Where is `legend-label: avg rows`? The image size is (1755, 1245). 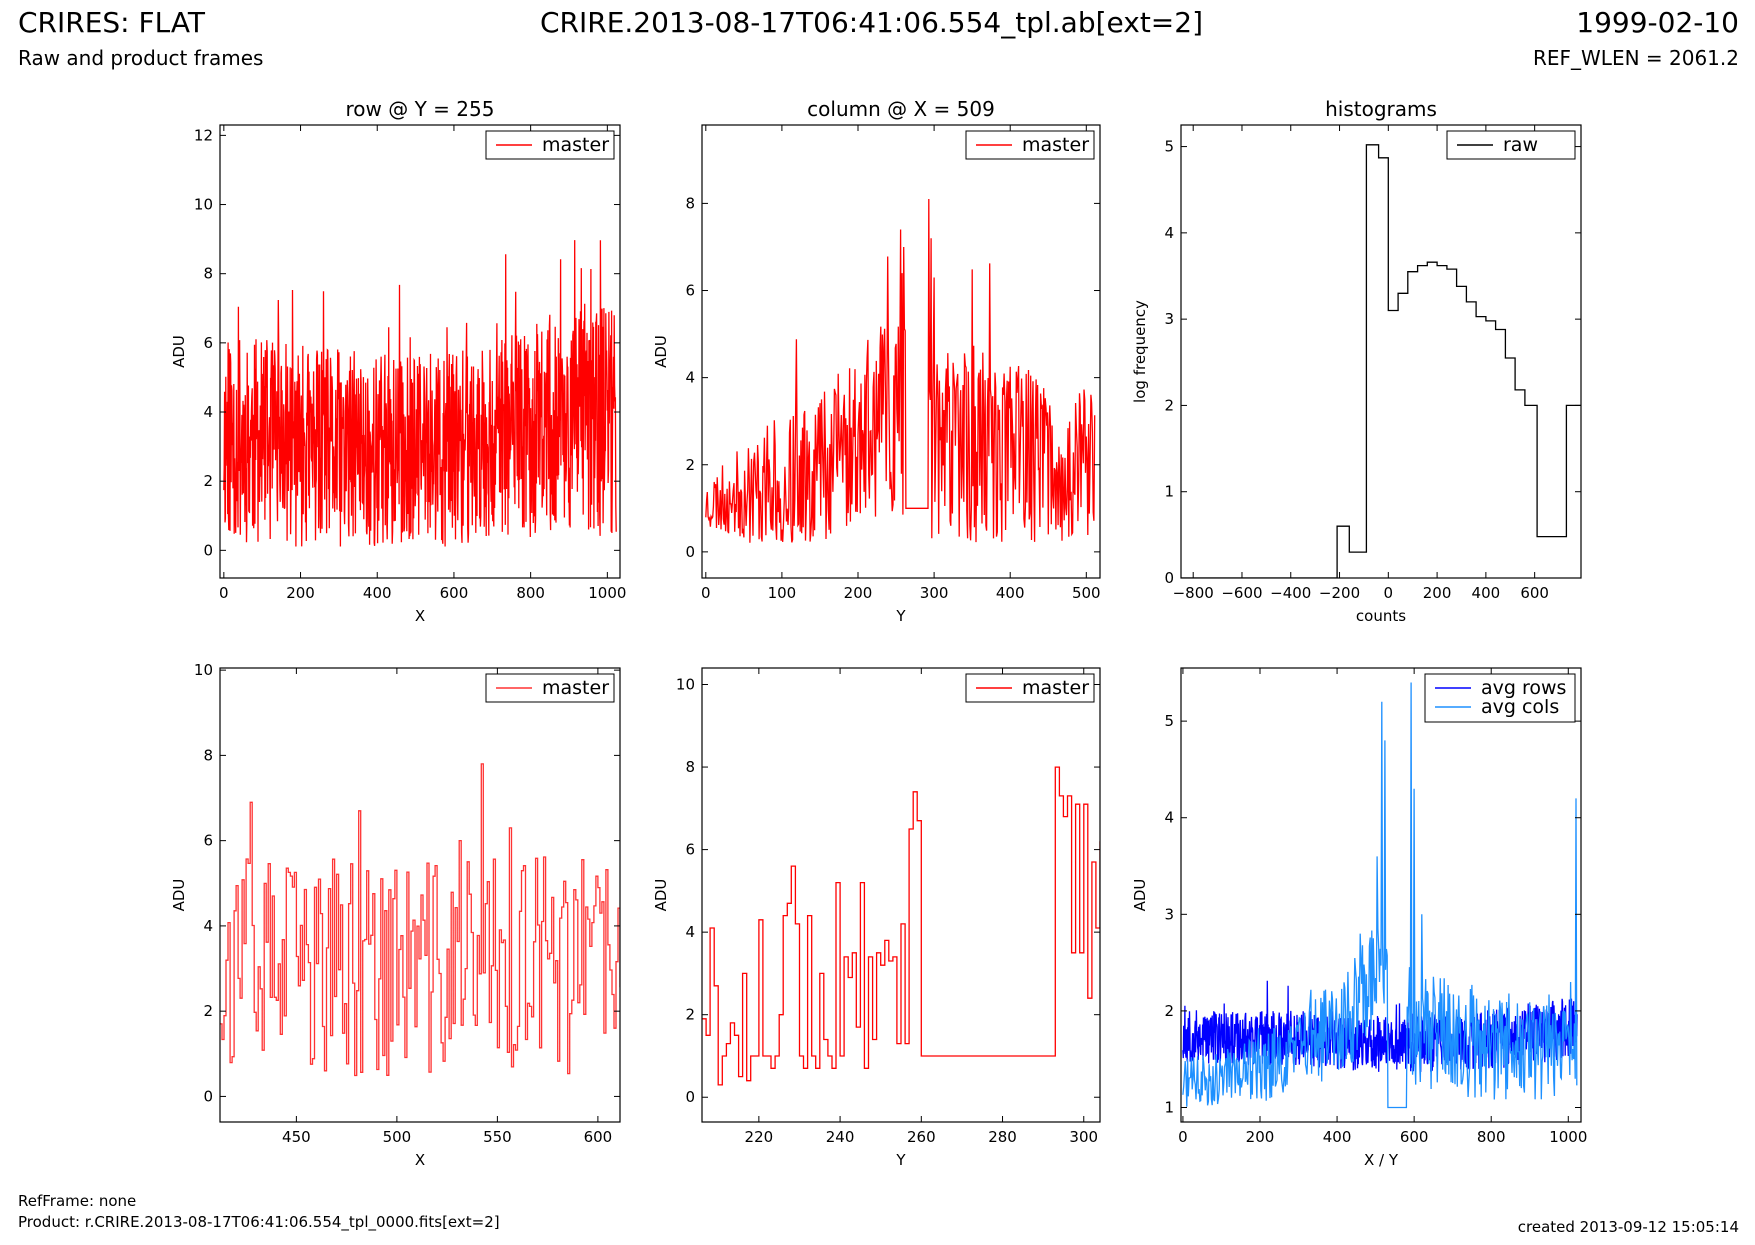
legend-label: avg rows is located at coordinates (1523, 688).